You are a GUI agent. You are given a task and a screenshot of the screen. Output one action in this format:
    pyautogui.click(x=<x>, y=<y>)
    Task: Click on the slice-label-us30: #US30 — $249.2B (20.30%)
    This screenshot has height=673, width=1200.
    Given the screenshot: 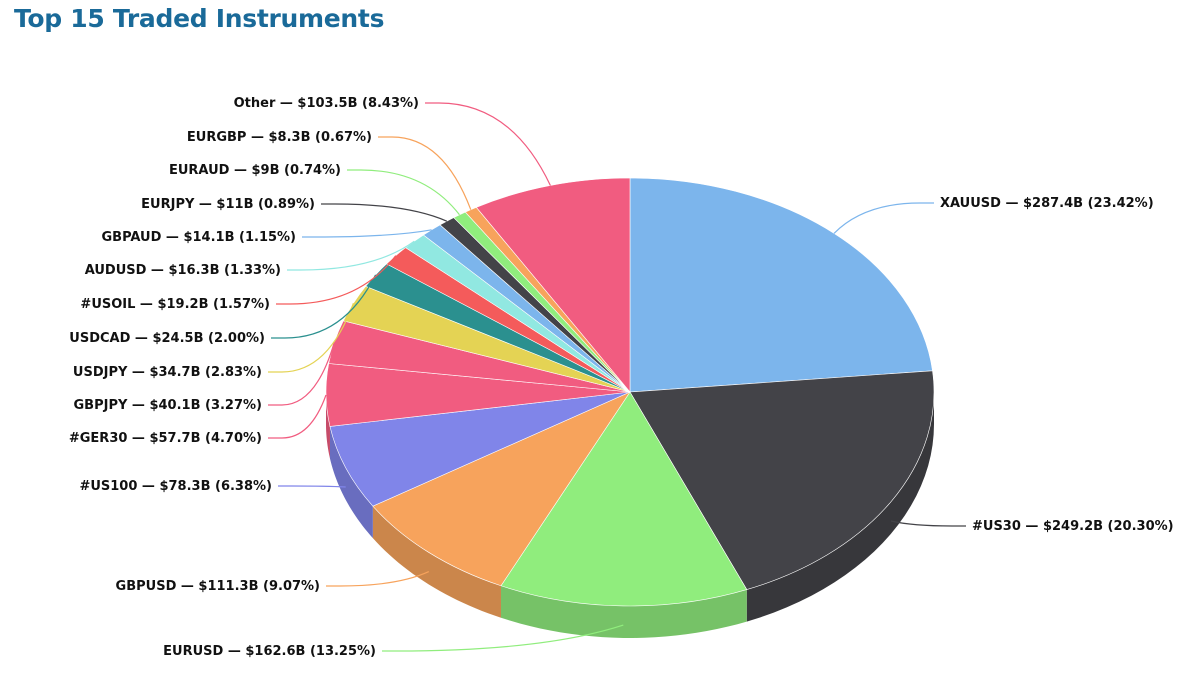 What is the action you would take?
    pyautogui.click(x=1073, y=526)
    